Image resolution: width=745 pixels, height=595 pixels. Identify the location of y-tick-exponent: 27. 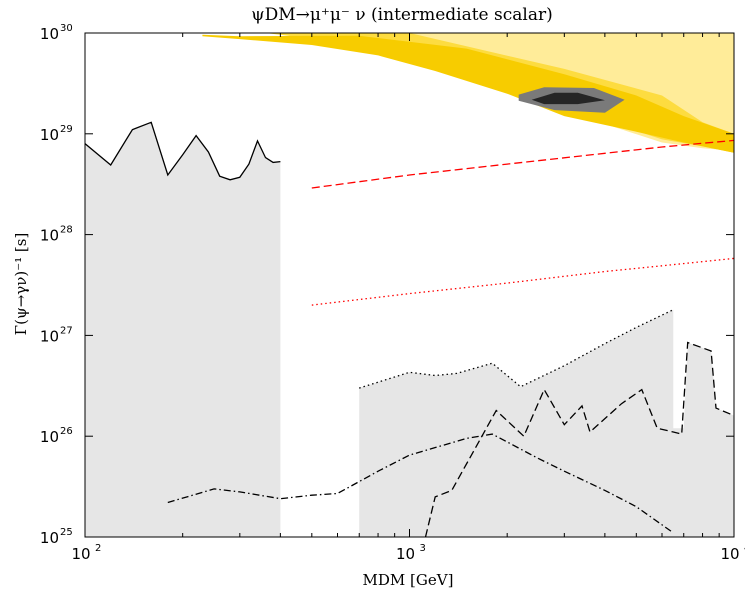
(66, 330).